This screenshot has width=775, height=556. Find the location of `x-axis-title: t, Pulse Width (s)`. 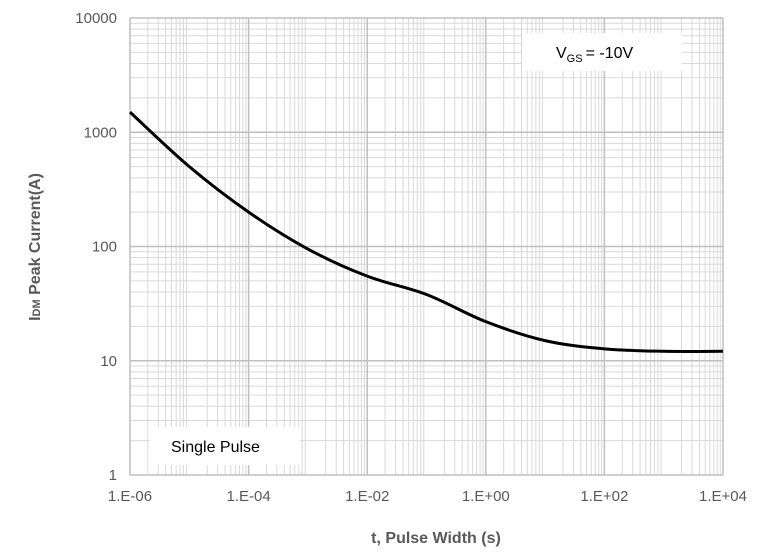

x-axis-title: t, Pulse Width (s) is located at coordinates (436, 538).